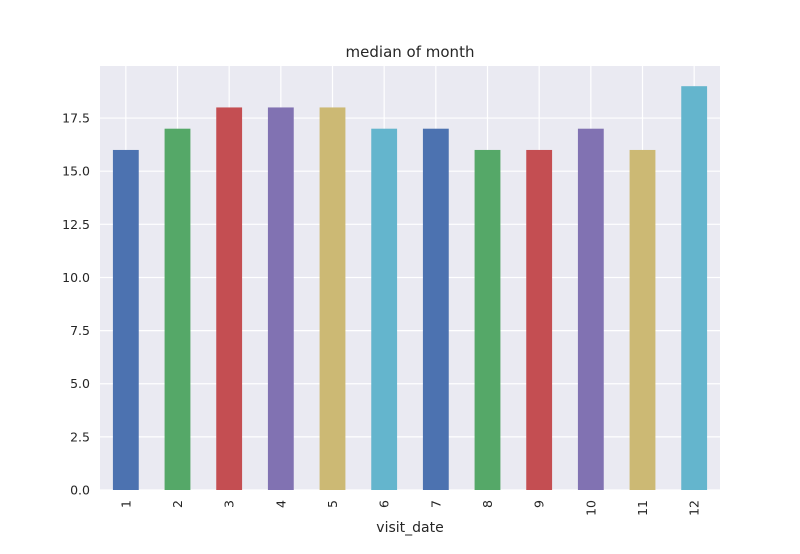  Describe the element at coordinates (384, 504) in the screenshot. I see `x-tick-label: 6` at that location.